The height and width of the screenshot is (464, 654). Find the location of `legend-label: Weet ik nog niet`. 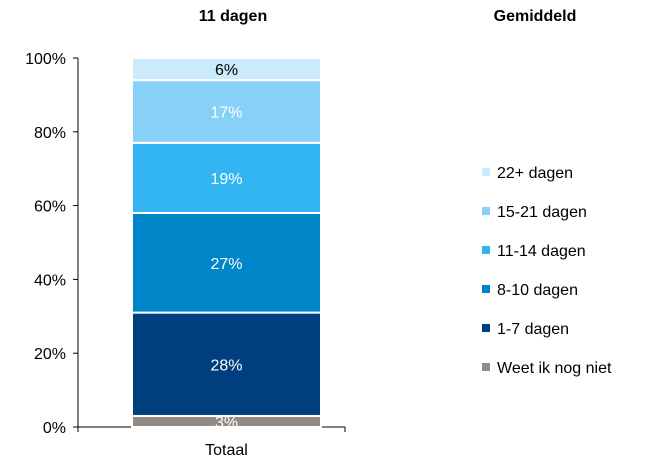

legend-label: Weet ik nog niet is located at coordinates (554, 368).